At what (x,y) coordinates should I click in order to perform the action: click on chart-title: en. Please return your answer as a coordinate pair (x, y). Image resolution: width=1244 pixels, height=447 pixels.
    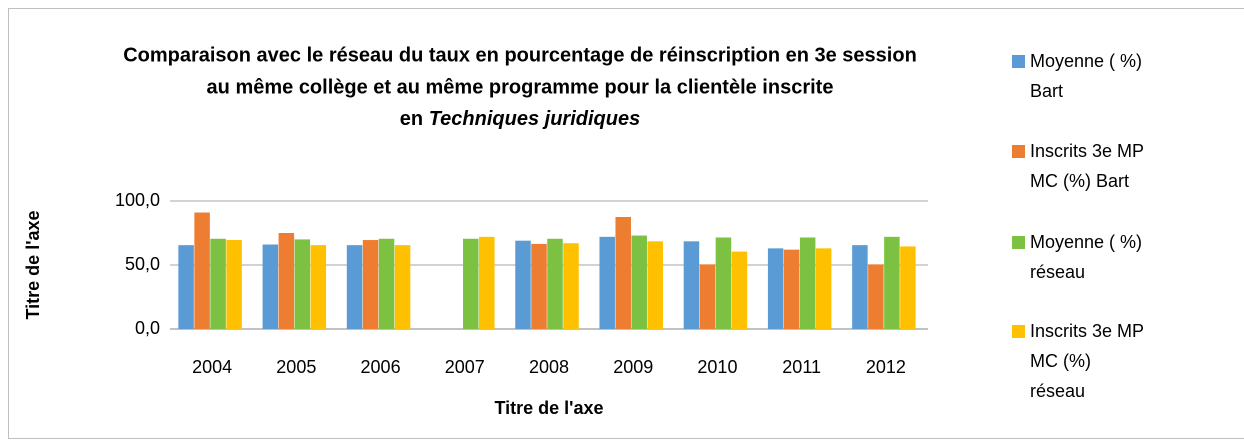
    Looking at the image, I should click on (411, 119).